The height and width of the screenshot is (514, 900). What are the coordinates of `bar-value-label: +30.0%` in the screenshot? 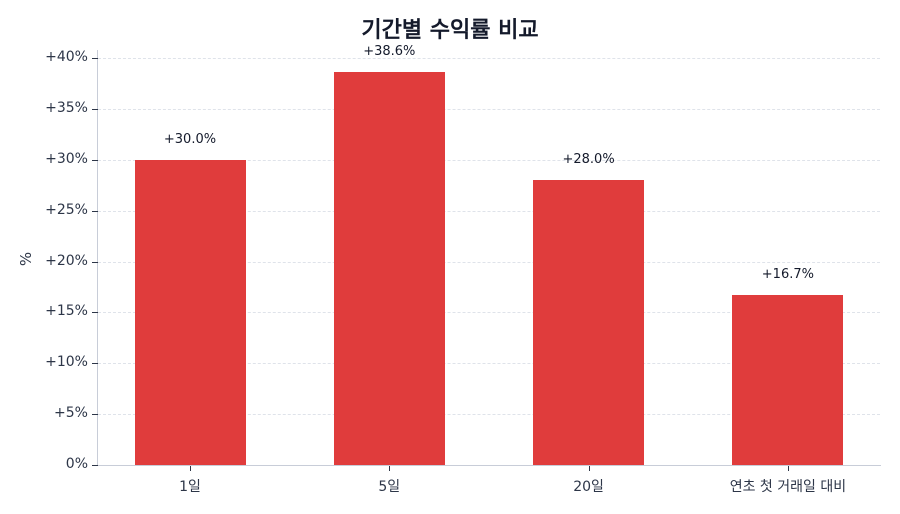 It's located at (190, 139).